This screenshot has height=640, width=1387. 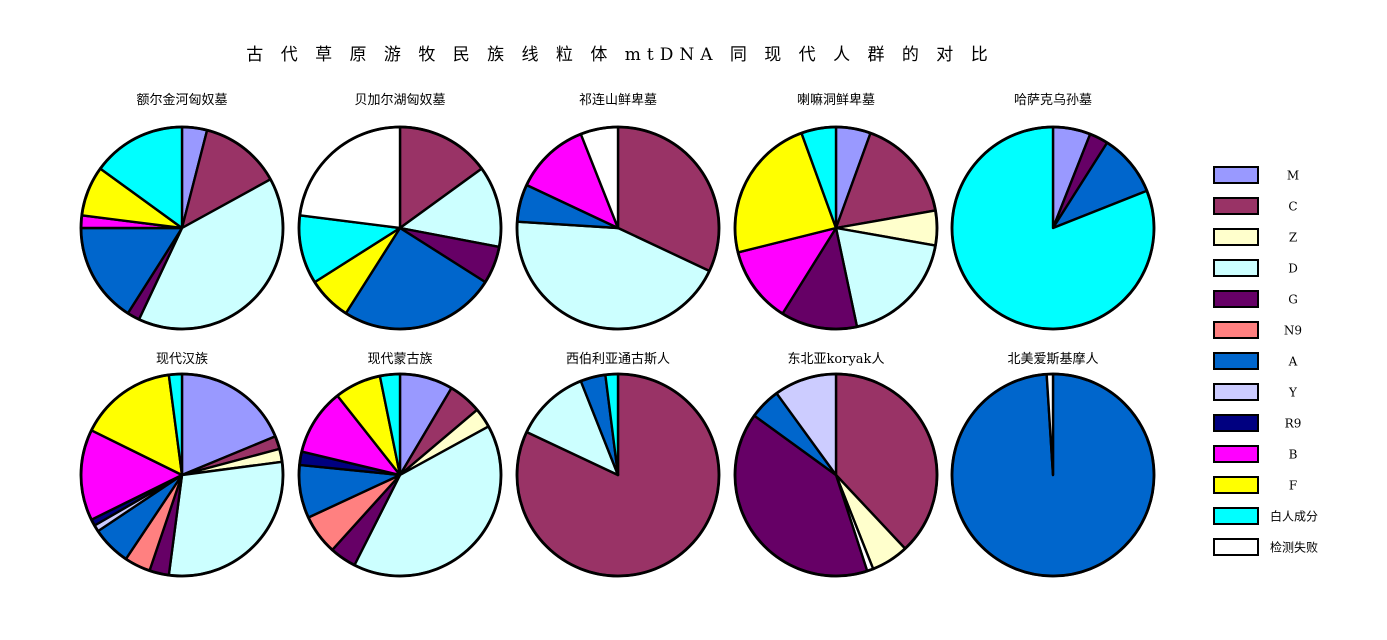 I want to click on legend-swatch-M, so click(x=1236, y=175).